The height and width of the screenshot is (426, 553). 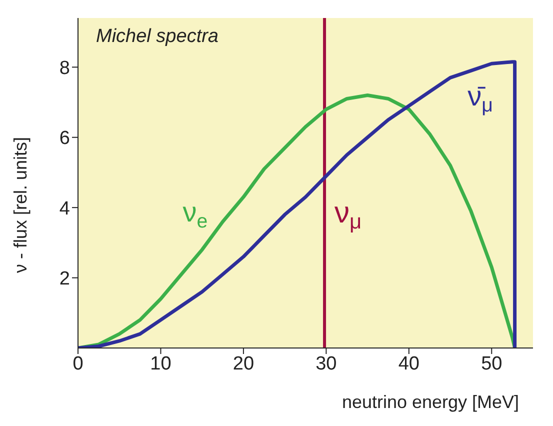 I want to click on x-axis-title: neutrino energy [MeV], so click(x=431, y=402).